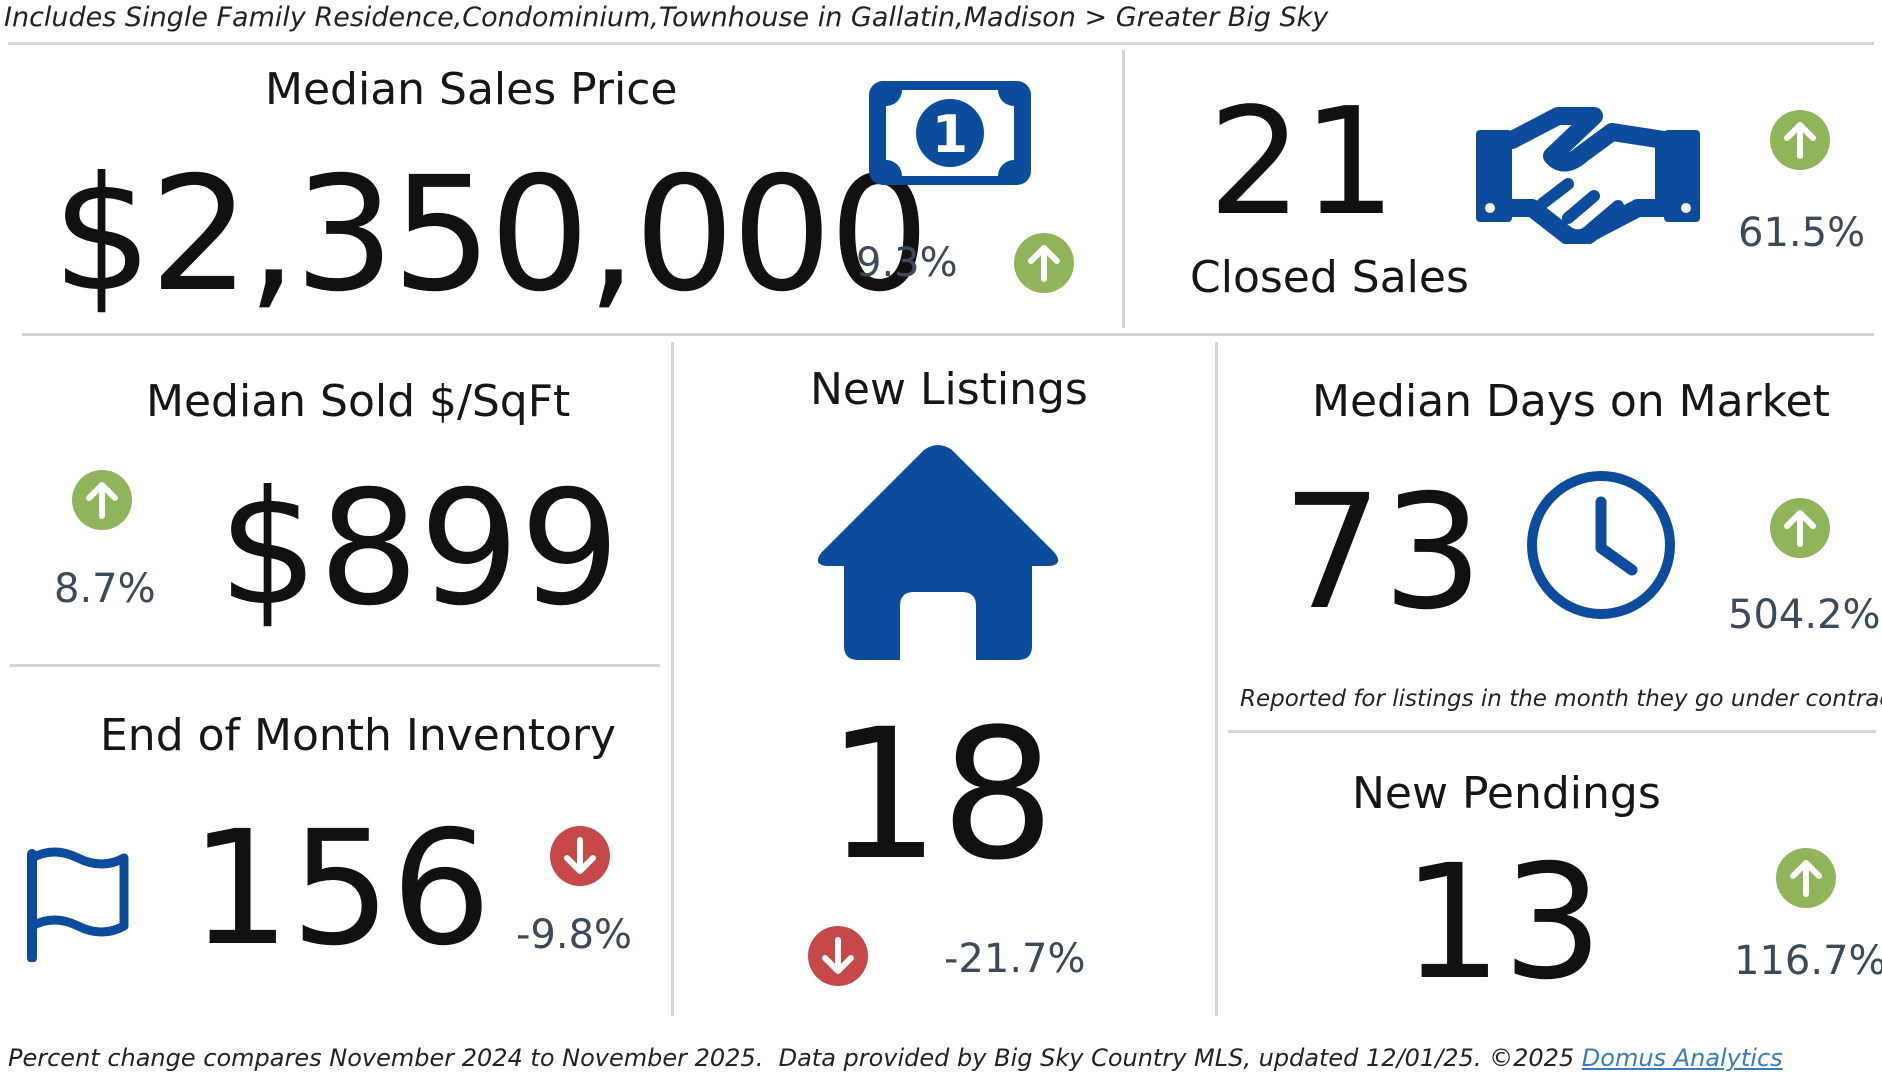 The height and width of the screenshot is (1086, 1882). What do you see at coordinates (1804, 615) in the screenshot?
I see `days-on-market-change: 504.2%` at bounding box center [1804, 615].